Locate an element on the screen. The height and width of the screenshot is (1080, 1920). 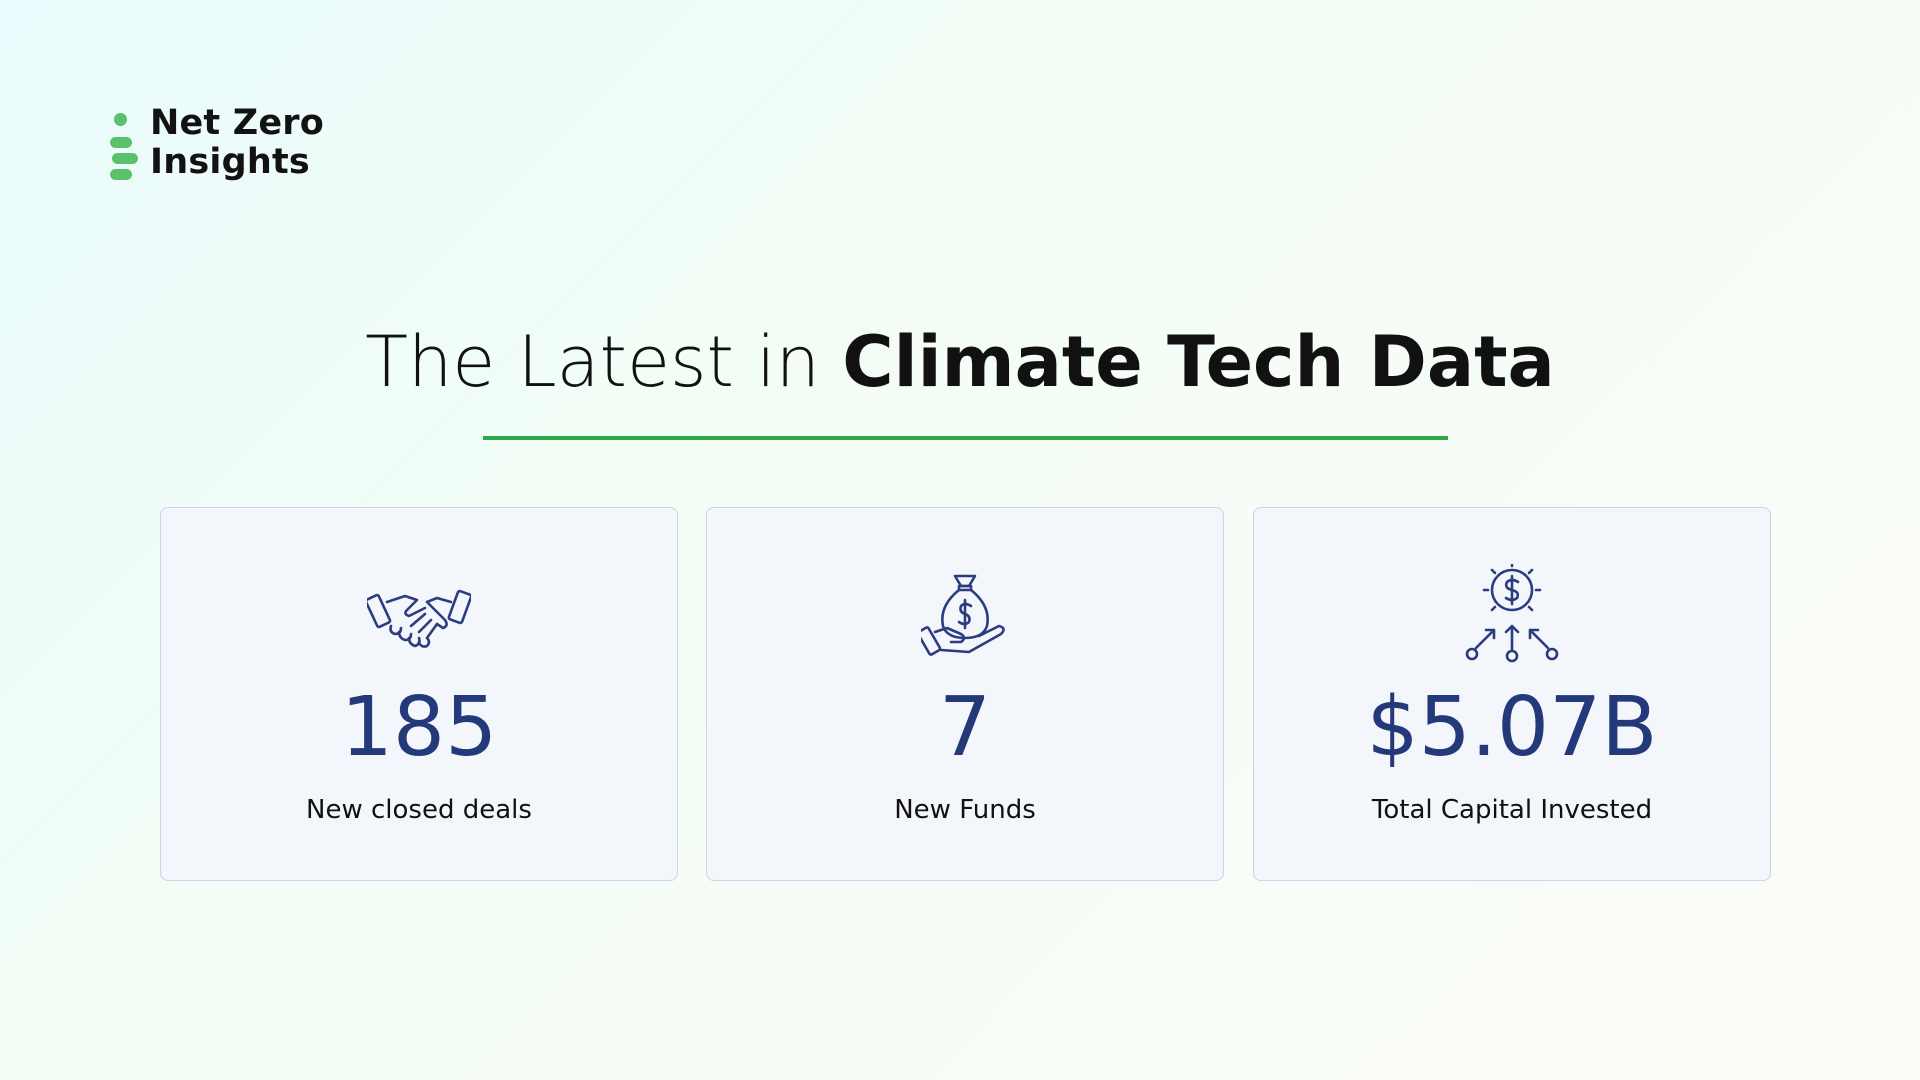
stat-card-deals: 185 New closed deals is located at coordinates (419, 694).